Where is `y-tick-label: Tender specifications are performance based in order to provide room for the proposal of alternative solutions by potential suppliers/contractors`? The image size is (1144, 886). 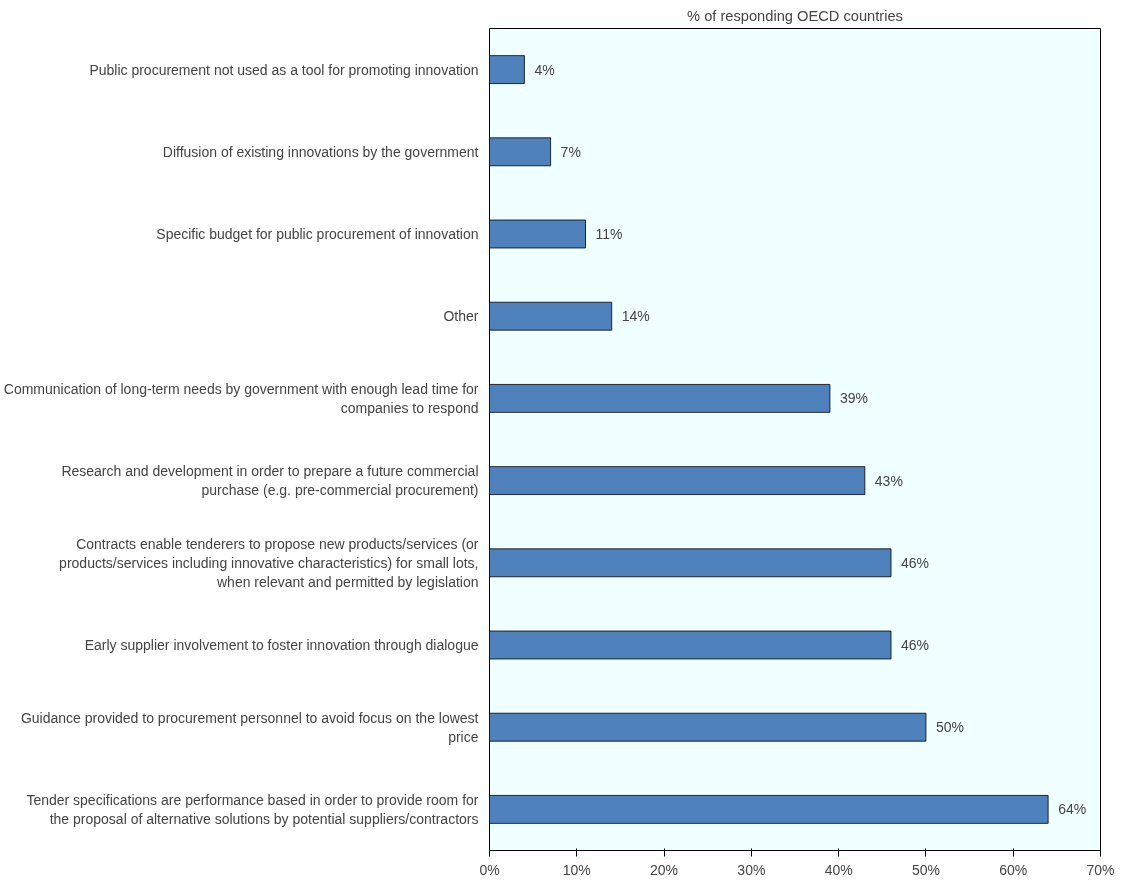 y-tick-label: Tender specifications are performance based in order to provide room for the proposal of alternative solutions by potential suppliers/contractors is located at coordinates (252, 809).